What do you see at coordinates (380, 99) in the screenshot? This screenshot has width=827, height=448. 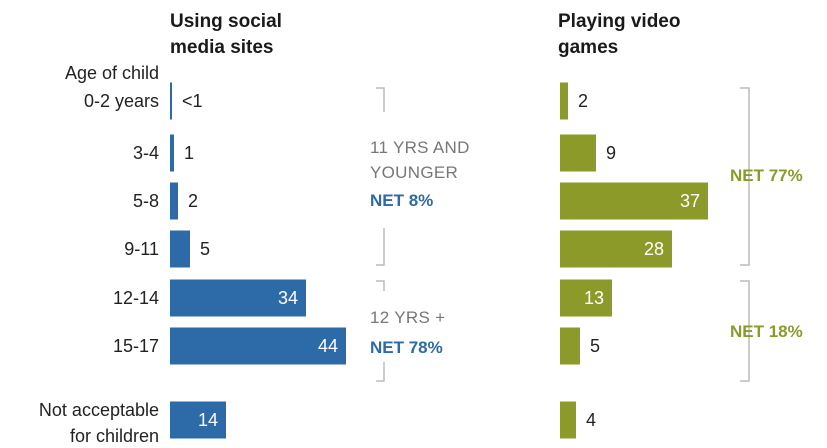 I see `social-young-bracket-top` at bounding box center [380, 99].